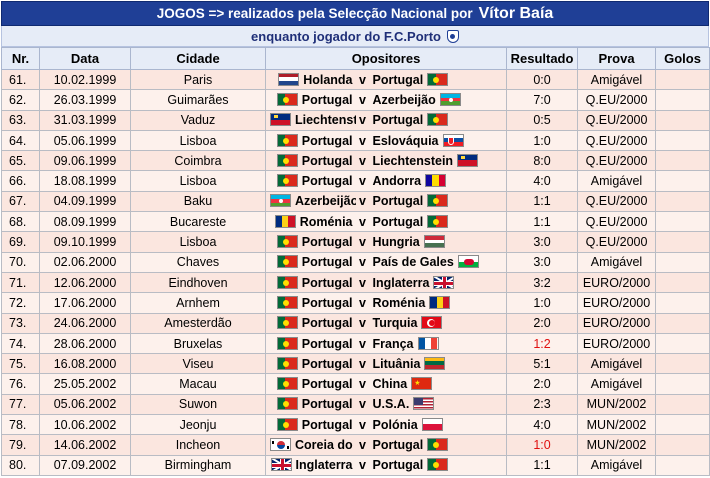 This screenshot has height=478, width=710. Describe the element at coordinates (85, 242) in the screenshot. I see `cell-date: 09.10.1999` at that location.